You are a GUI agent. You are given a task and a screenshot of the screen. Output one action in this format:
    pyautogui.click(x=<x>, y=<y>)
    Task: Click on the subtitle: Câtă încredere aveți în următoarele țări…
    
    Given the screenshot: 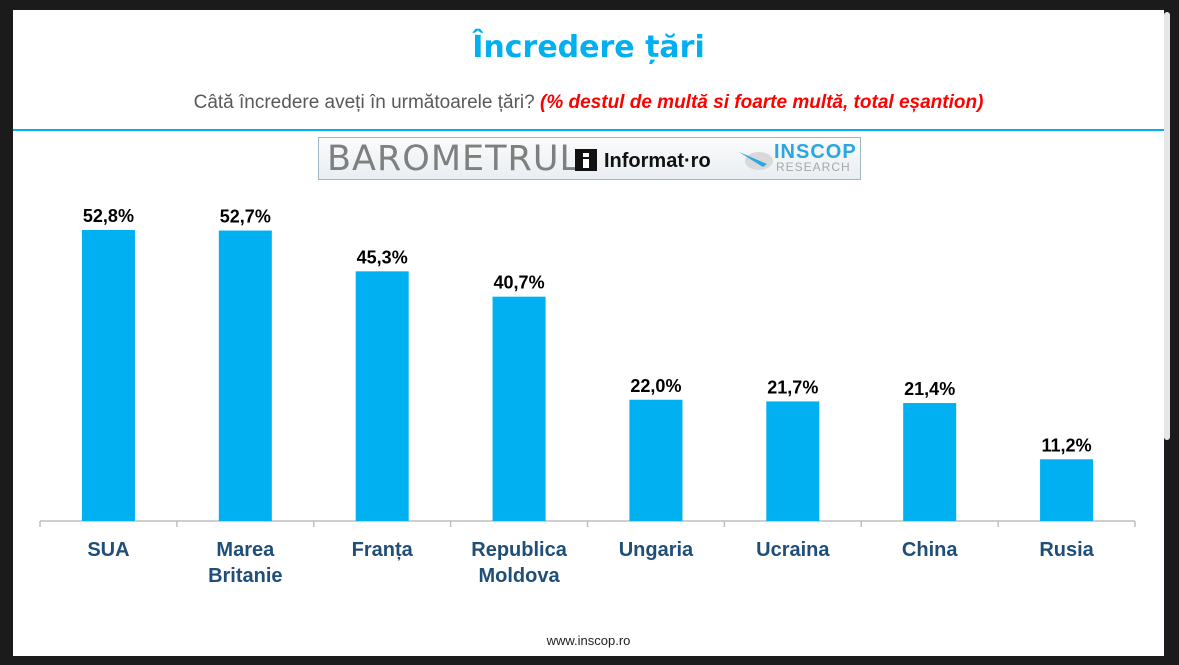 What is the action you would take?
    pyautogui.click(x=588, y=103)
    